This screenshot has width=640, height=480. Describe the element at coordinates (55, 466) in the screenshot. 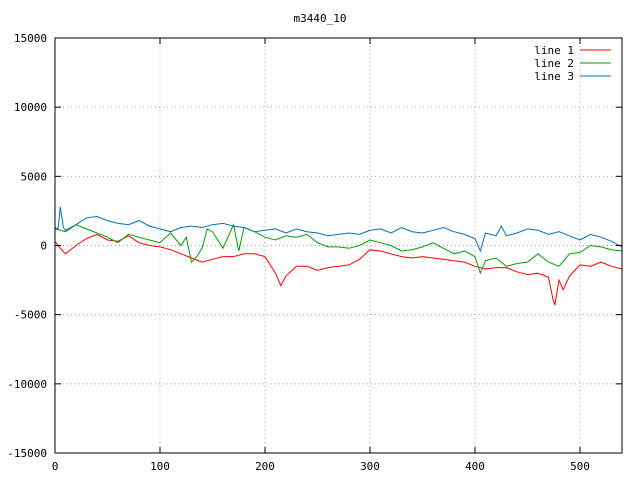

I see `x-tick-label: 0` at that location.